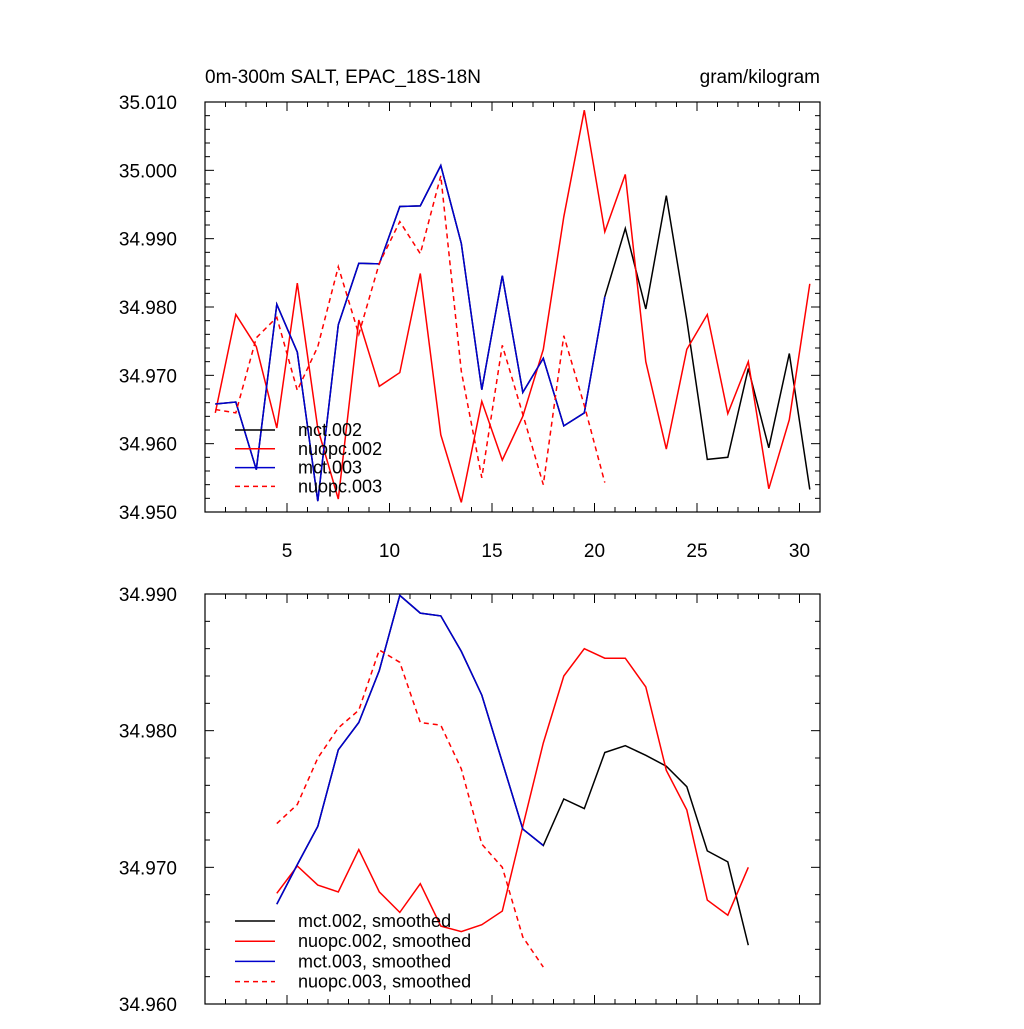 This screenshot has width=1024, height=1029. I want to click on x-tick-label: 15, so click(491, 551).